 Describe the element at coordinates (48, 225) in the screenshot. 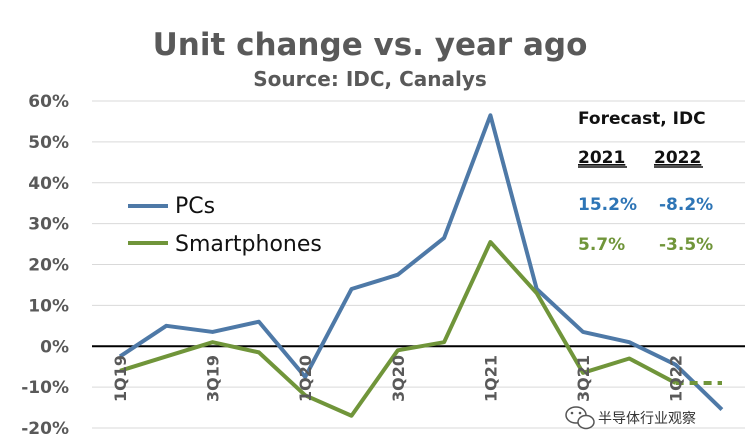

I see `y-tick-label: 30%` at that location.